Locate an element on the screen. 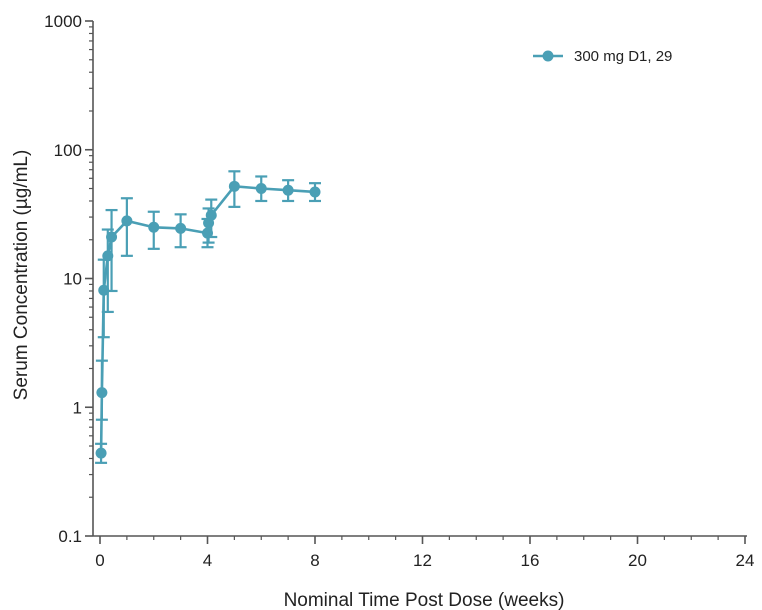 The image size is (762, 610). x-tick-label: 0 is located at coordinates (99, 560).